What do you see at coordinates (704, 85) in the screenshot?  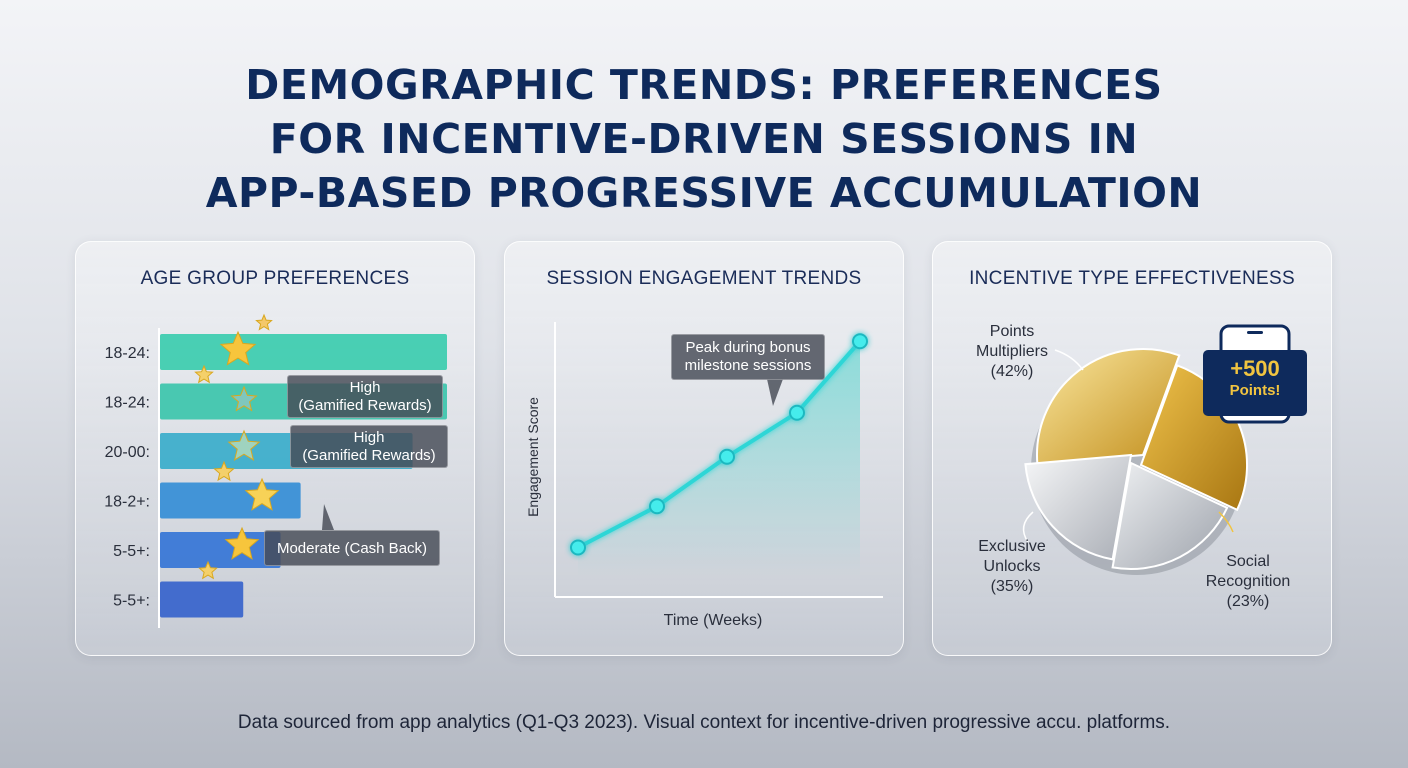 I see `title-line-1: DEMOGRAPHIC TRENDS: PREFERENCES` at bounding box center [704, 85].